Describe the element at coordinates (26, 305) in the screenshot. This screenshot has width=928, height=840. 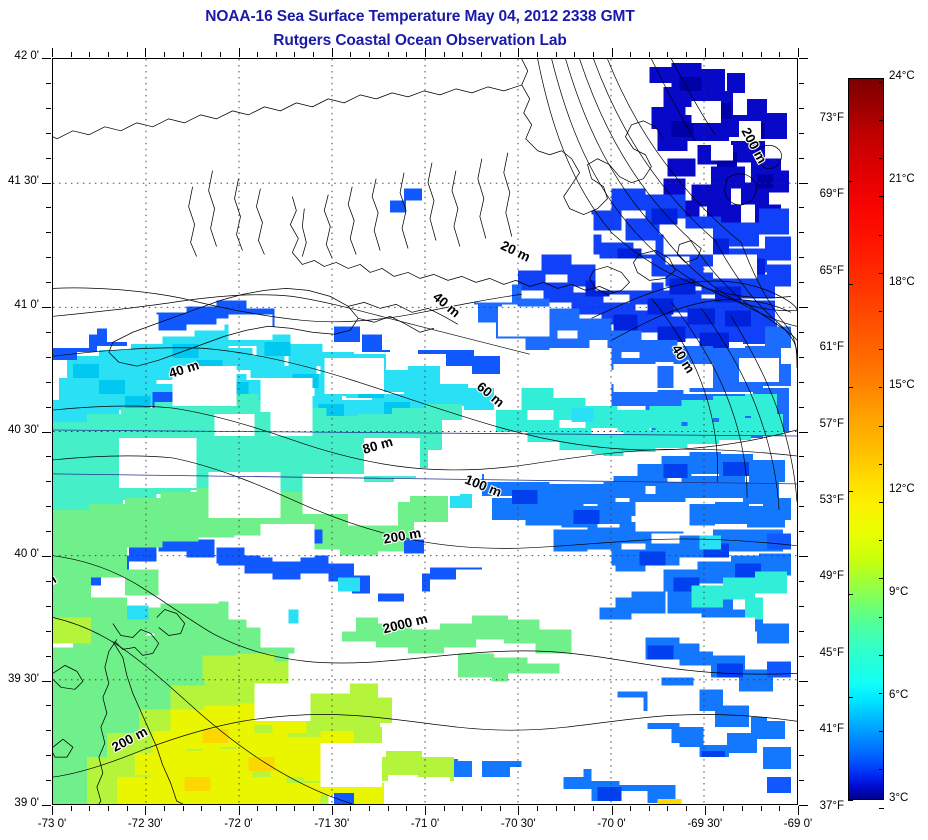
I see `latitude-tick-label: 41 0'` at that location.